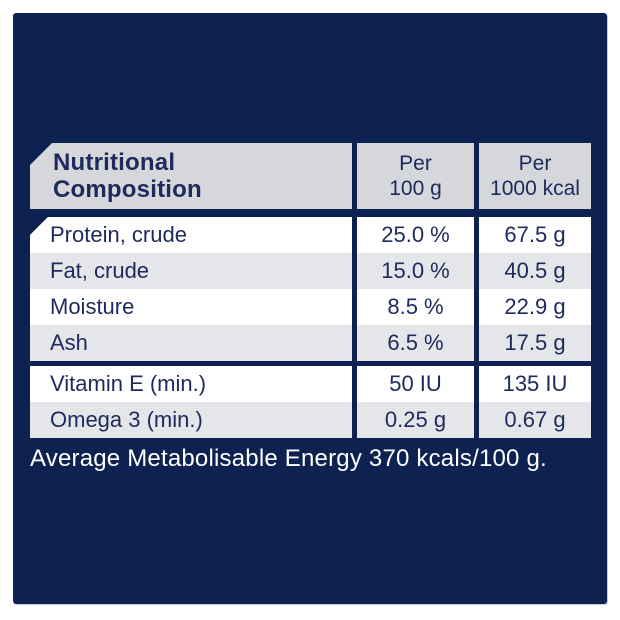  What do you see at coordinates (535, 384) in the screenshot?
I see `value-per-1000kcal: 135 IU` at bounding box center [535, 384].